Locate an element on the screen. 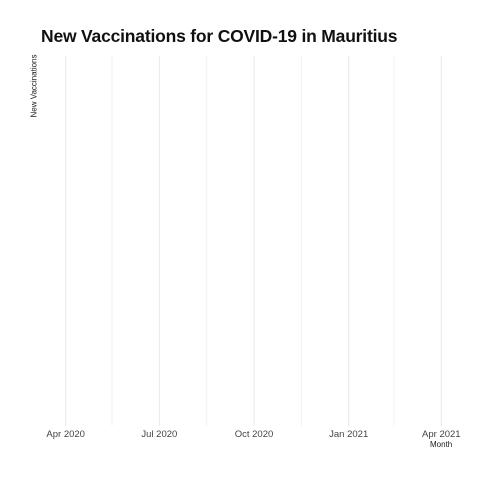 The width and height of the screenshot is (480, 480). x-tick-label: Oct 2020 is located at coordinates (254, 434).